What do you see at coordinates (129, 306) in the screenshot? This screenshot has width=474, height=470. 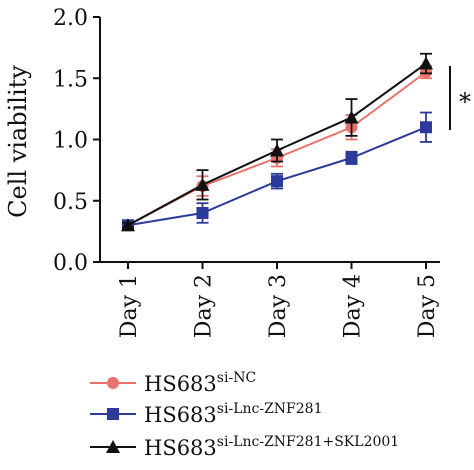 I see `x-tick-label: Day 1` at bounding box center [129, 306].